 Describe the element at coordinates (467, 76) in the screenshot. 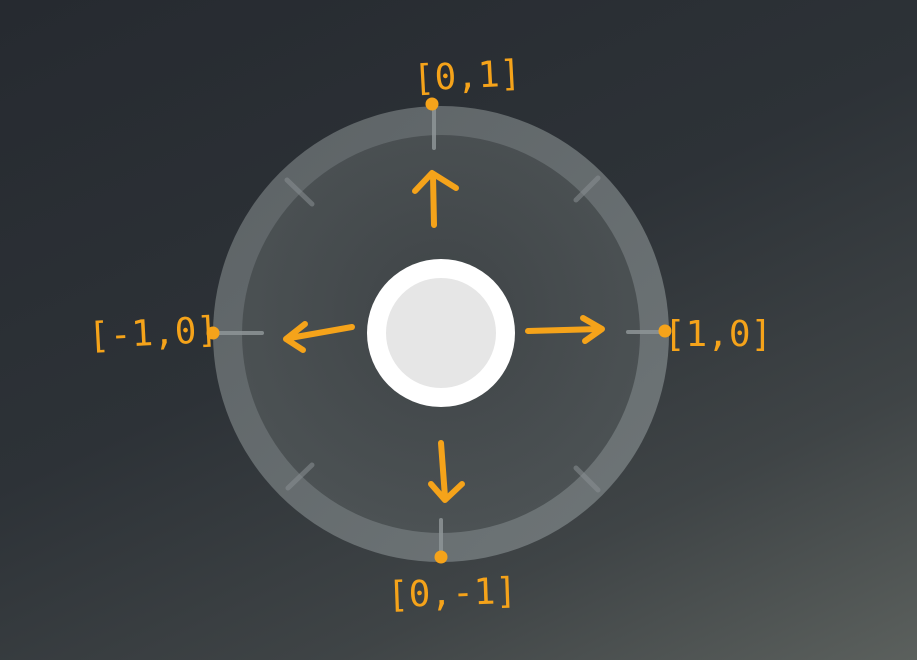

I see `label-up: [0,1]` at that location.